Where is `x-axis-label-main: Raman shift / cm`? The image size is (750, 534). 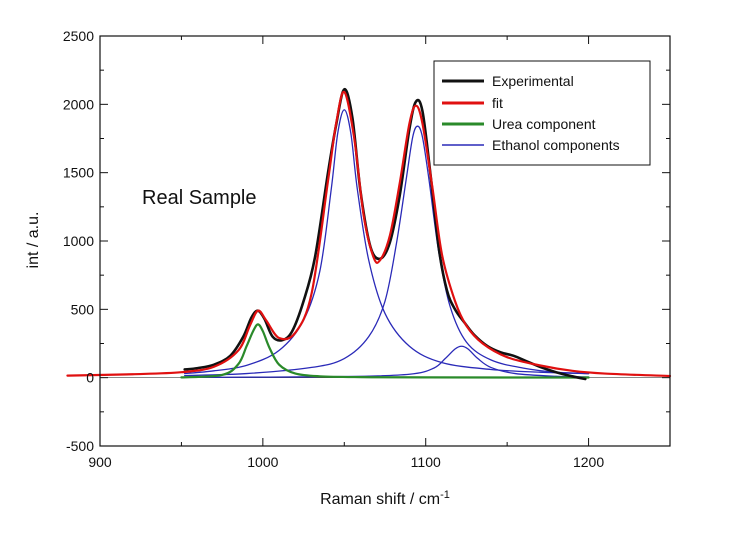 x-axis-label-main: Raman shift / cm is located at coordinates (380, 499).